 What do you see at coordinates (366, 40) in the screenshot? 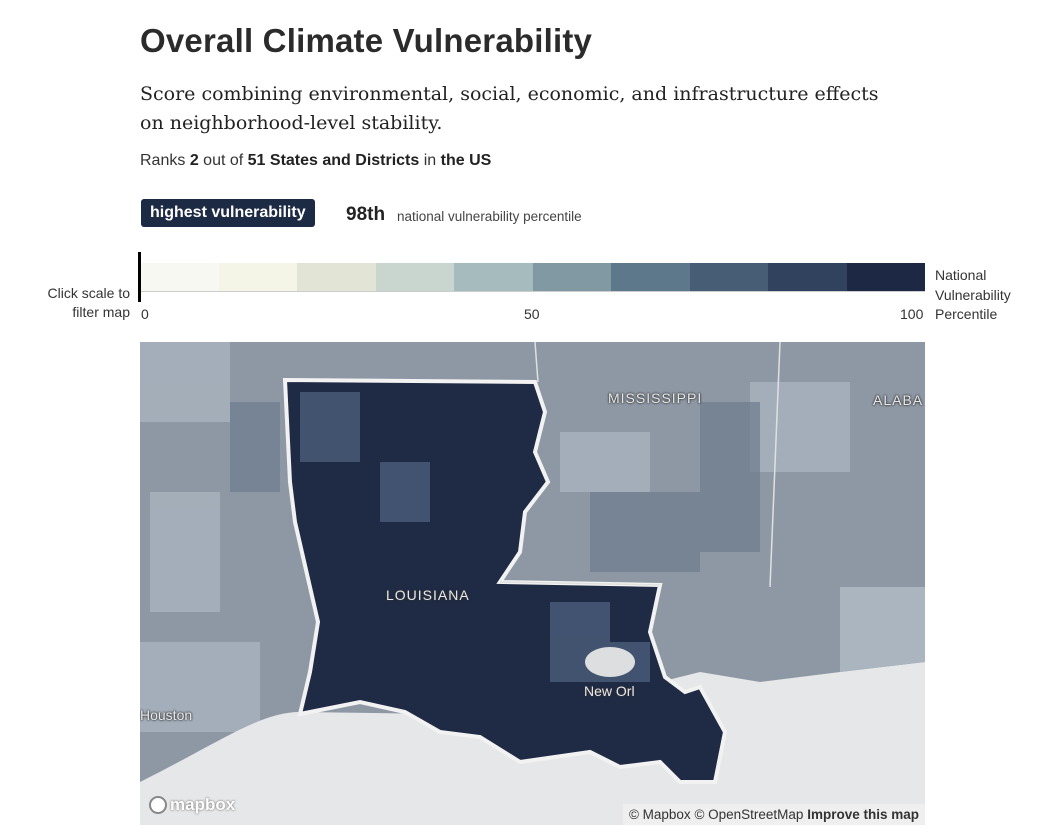
I see `page-title: Overall Climate Vulnerability` at bounding box center [366, 40].